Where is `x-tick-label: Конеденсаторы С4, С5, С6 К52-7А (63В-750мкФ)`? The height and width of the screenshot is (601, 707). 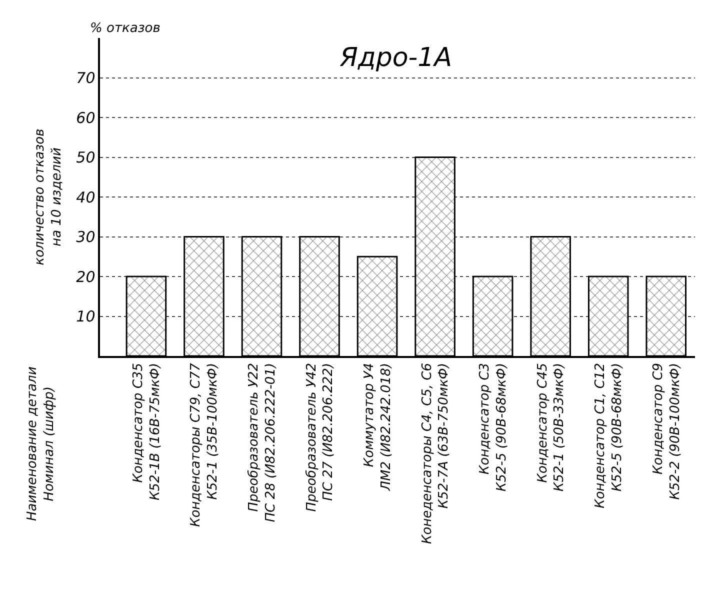
x-tick-label: Конеденсаторы С4, С5, С6 К52-7А (63В-750мкФ) is located at coordinates (436, 453).